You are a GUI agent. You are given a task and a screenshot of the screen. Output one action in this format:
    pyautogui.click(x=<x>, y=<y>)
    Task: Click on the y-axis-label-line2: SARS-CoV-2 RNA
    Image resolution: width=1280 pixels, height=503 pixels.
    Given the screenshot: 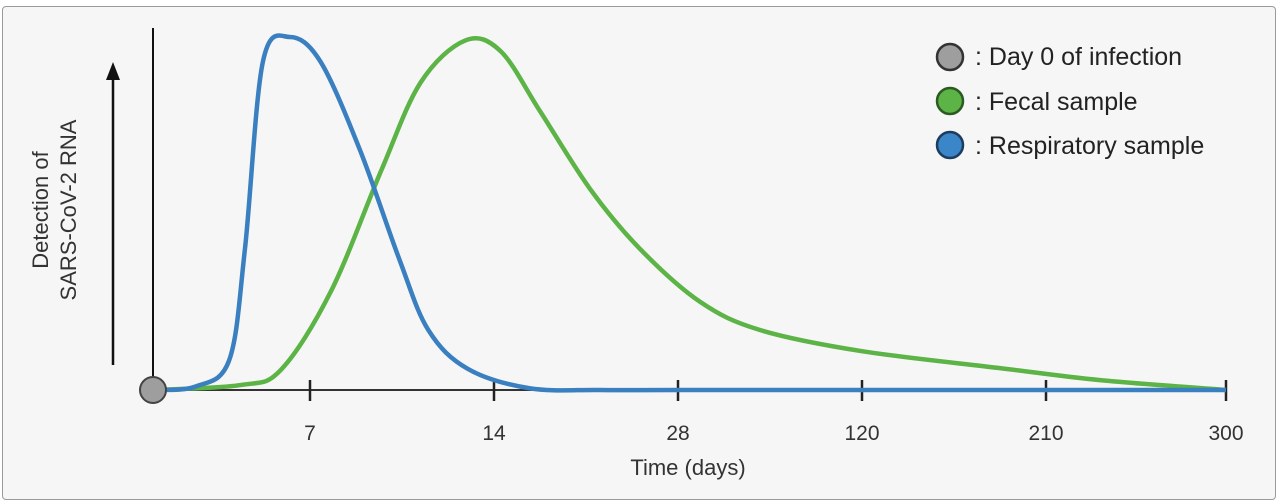 What is the action you would take?
    pyautogui.click(x=68, y=209)
    